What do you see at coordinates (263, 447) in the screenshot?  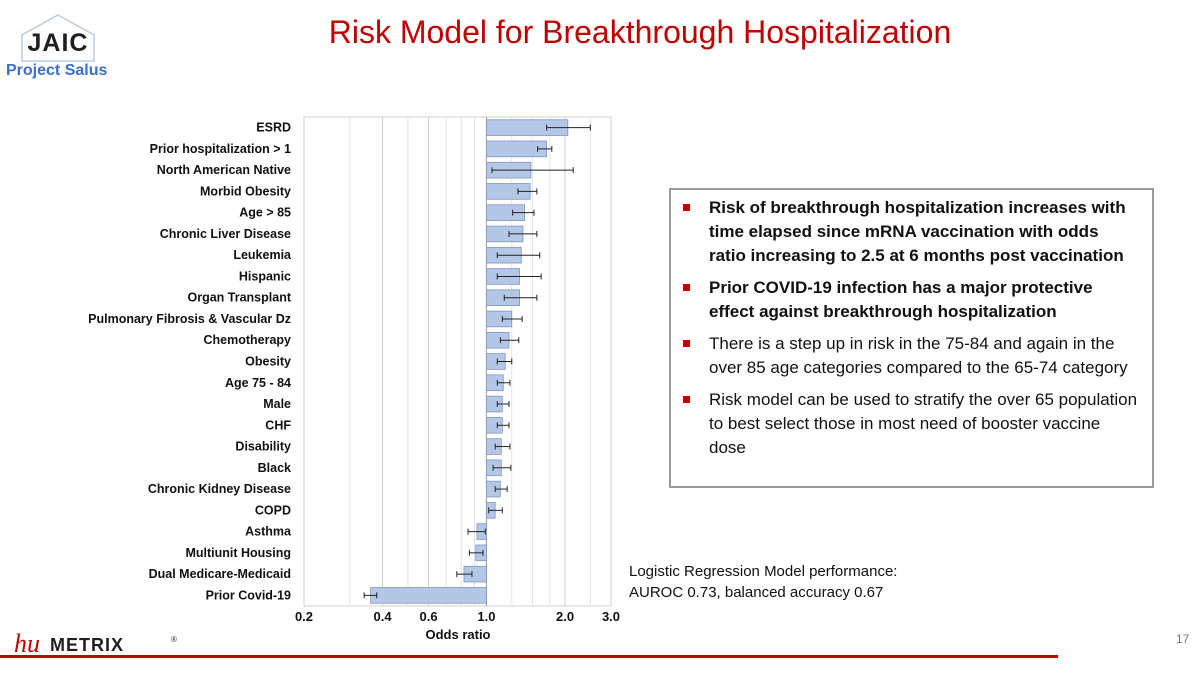 I see `category-label: Disability` at bounding box center [263, 447].